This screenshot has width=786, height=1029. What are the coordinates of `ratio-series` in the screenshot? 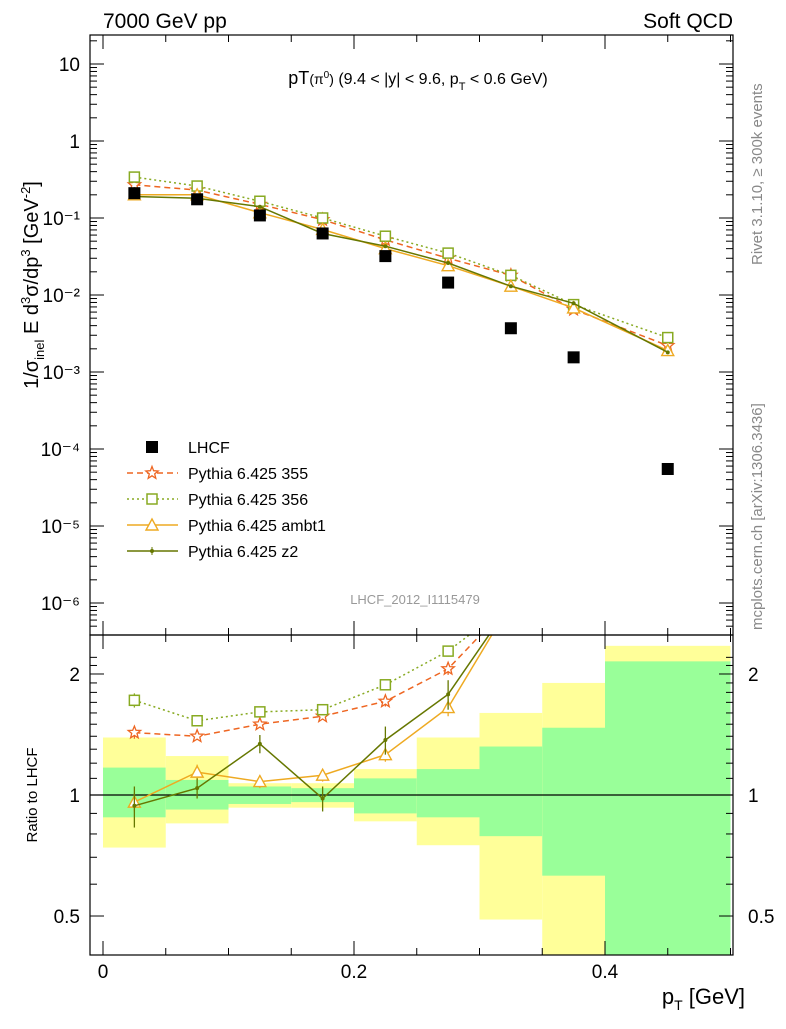 It's located at (309, 731).